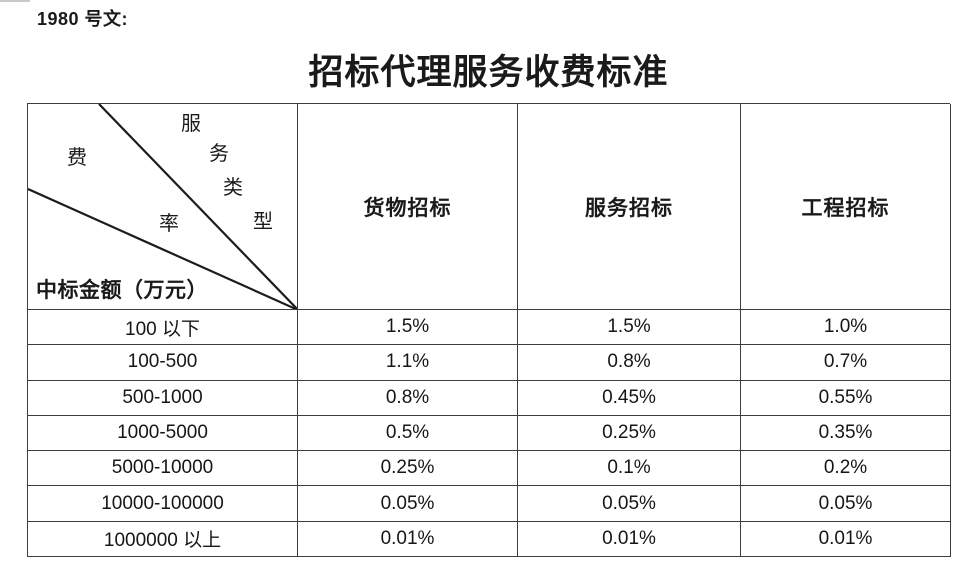 This screenshot has width=976, height=581. I want to click on fee-cell: 0.45%, so click(629, 398).